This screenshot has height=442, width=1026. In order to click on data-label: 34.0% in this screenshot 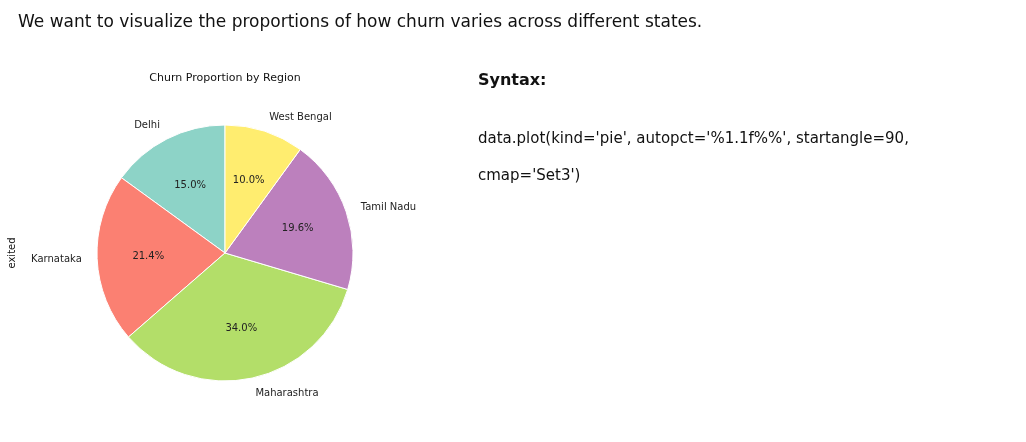, I will do `click(241, 328)`.